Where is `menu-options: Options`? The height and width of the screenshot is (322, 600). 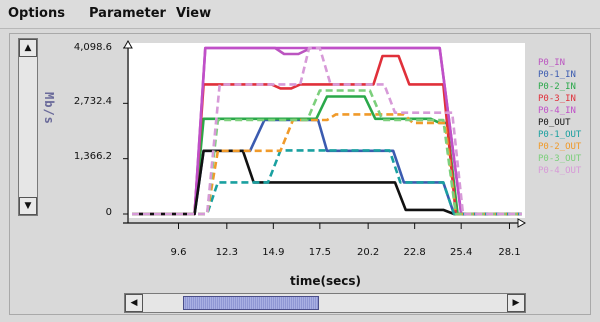 menu-options: Options is located at coordinates (36, 13).